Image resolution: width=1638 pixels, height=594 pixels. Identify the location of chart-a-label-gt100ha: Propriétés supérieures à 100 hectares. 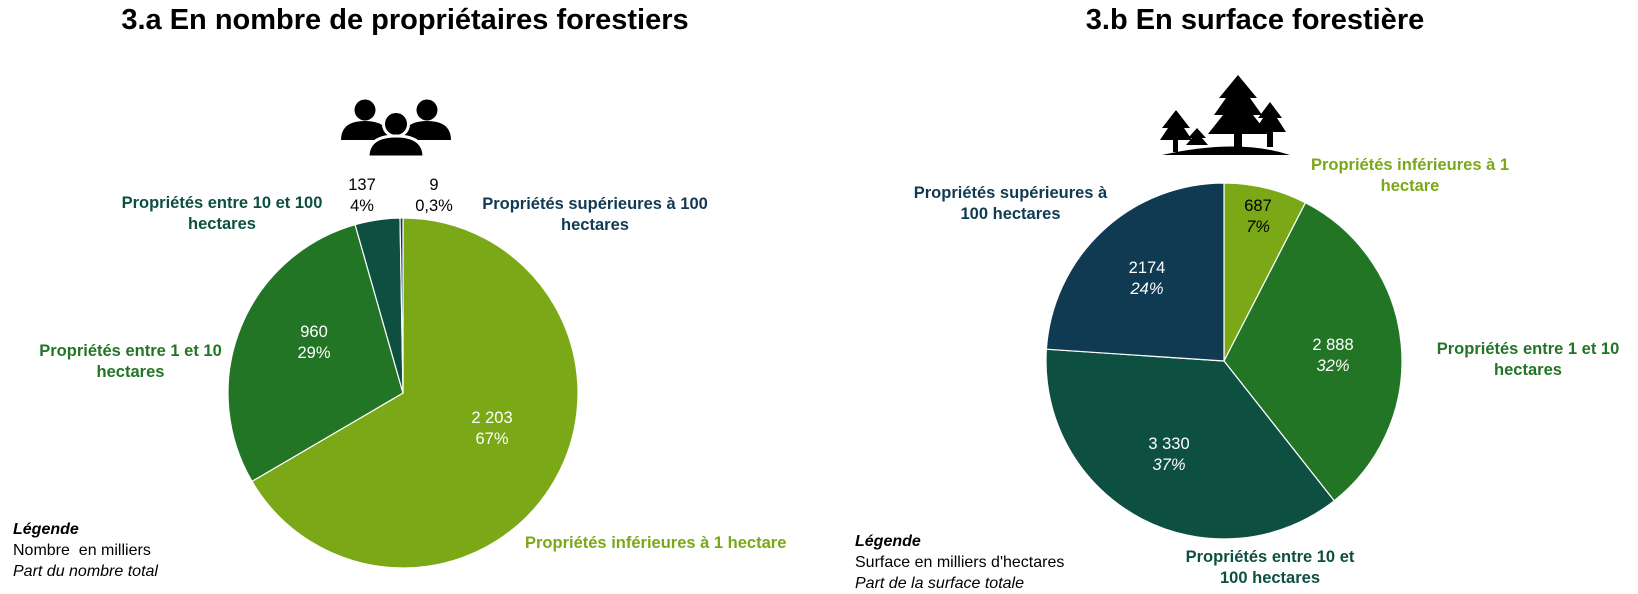
(595, 214).